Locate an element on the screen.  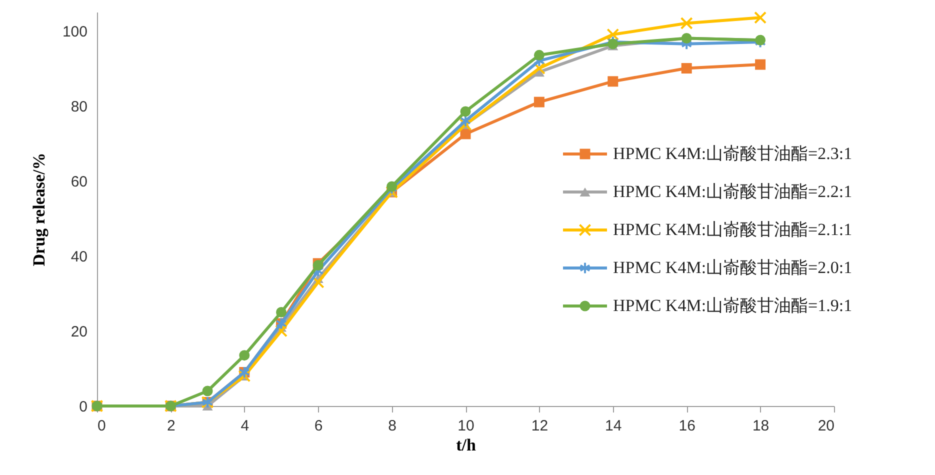
y-tick-label: 40 is located at coordinates (79, 257).